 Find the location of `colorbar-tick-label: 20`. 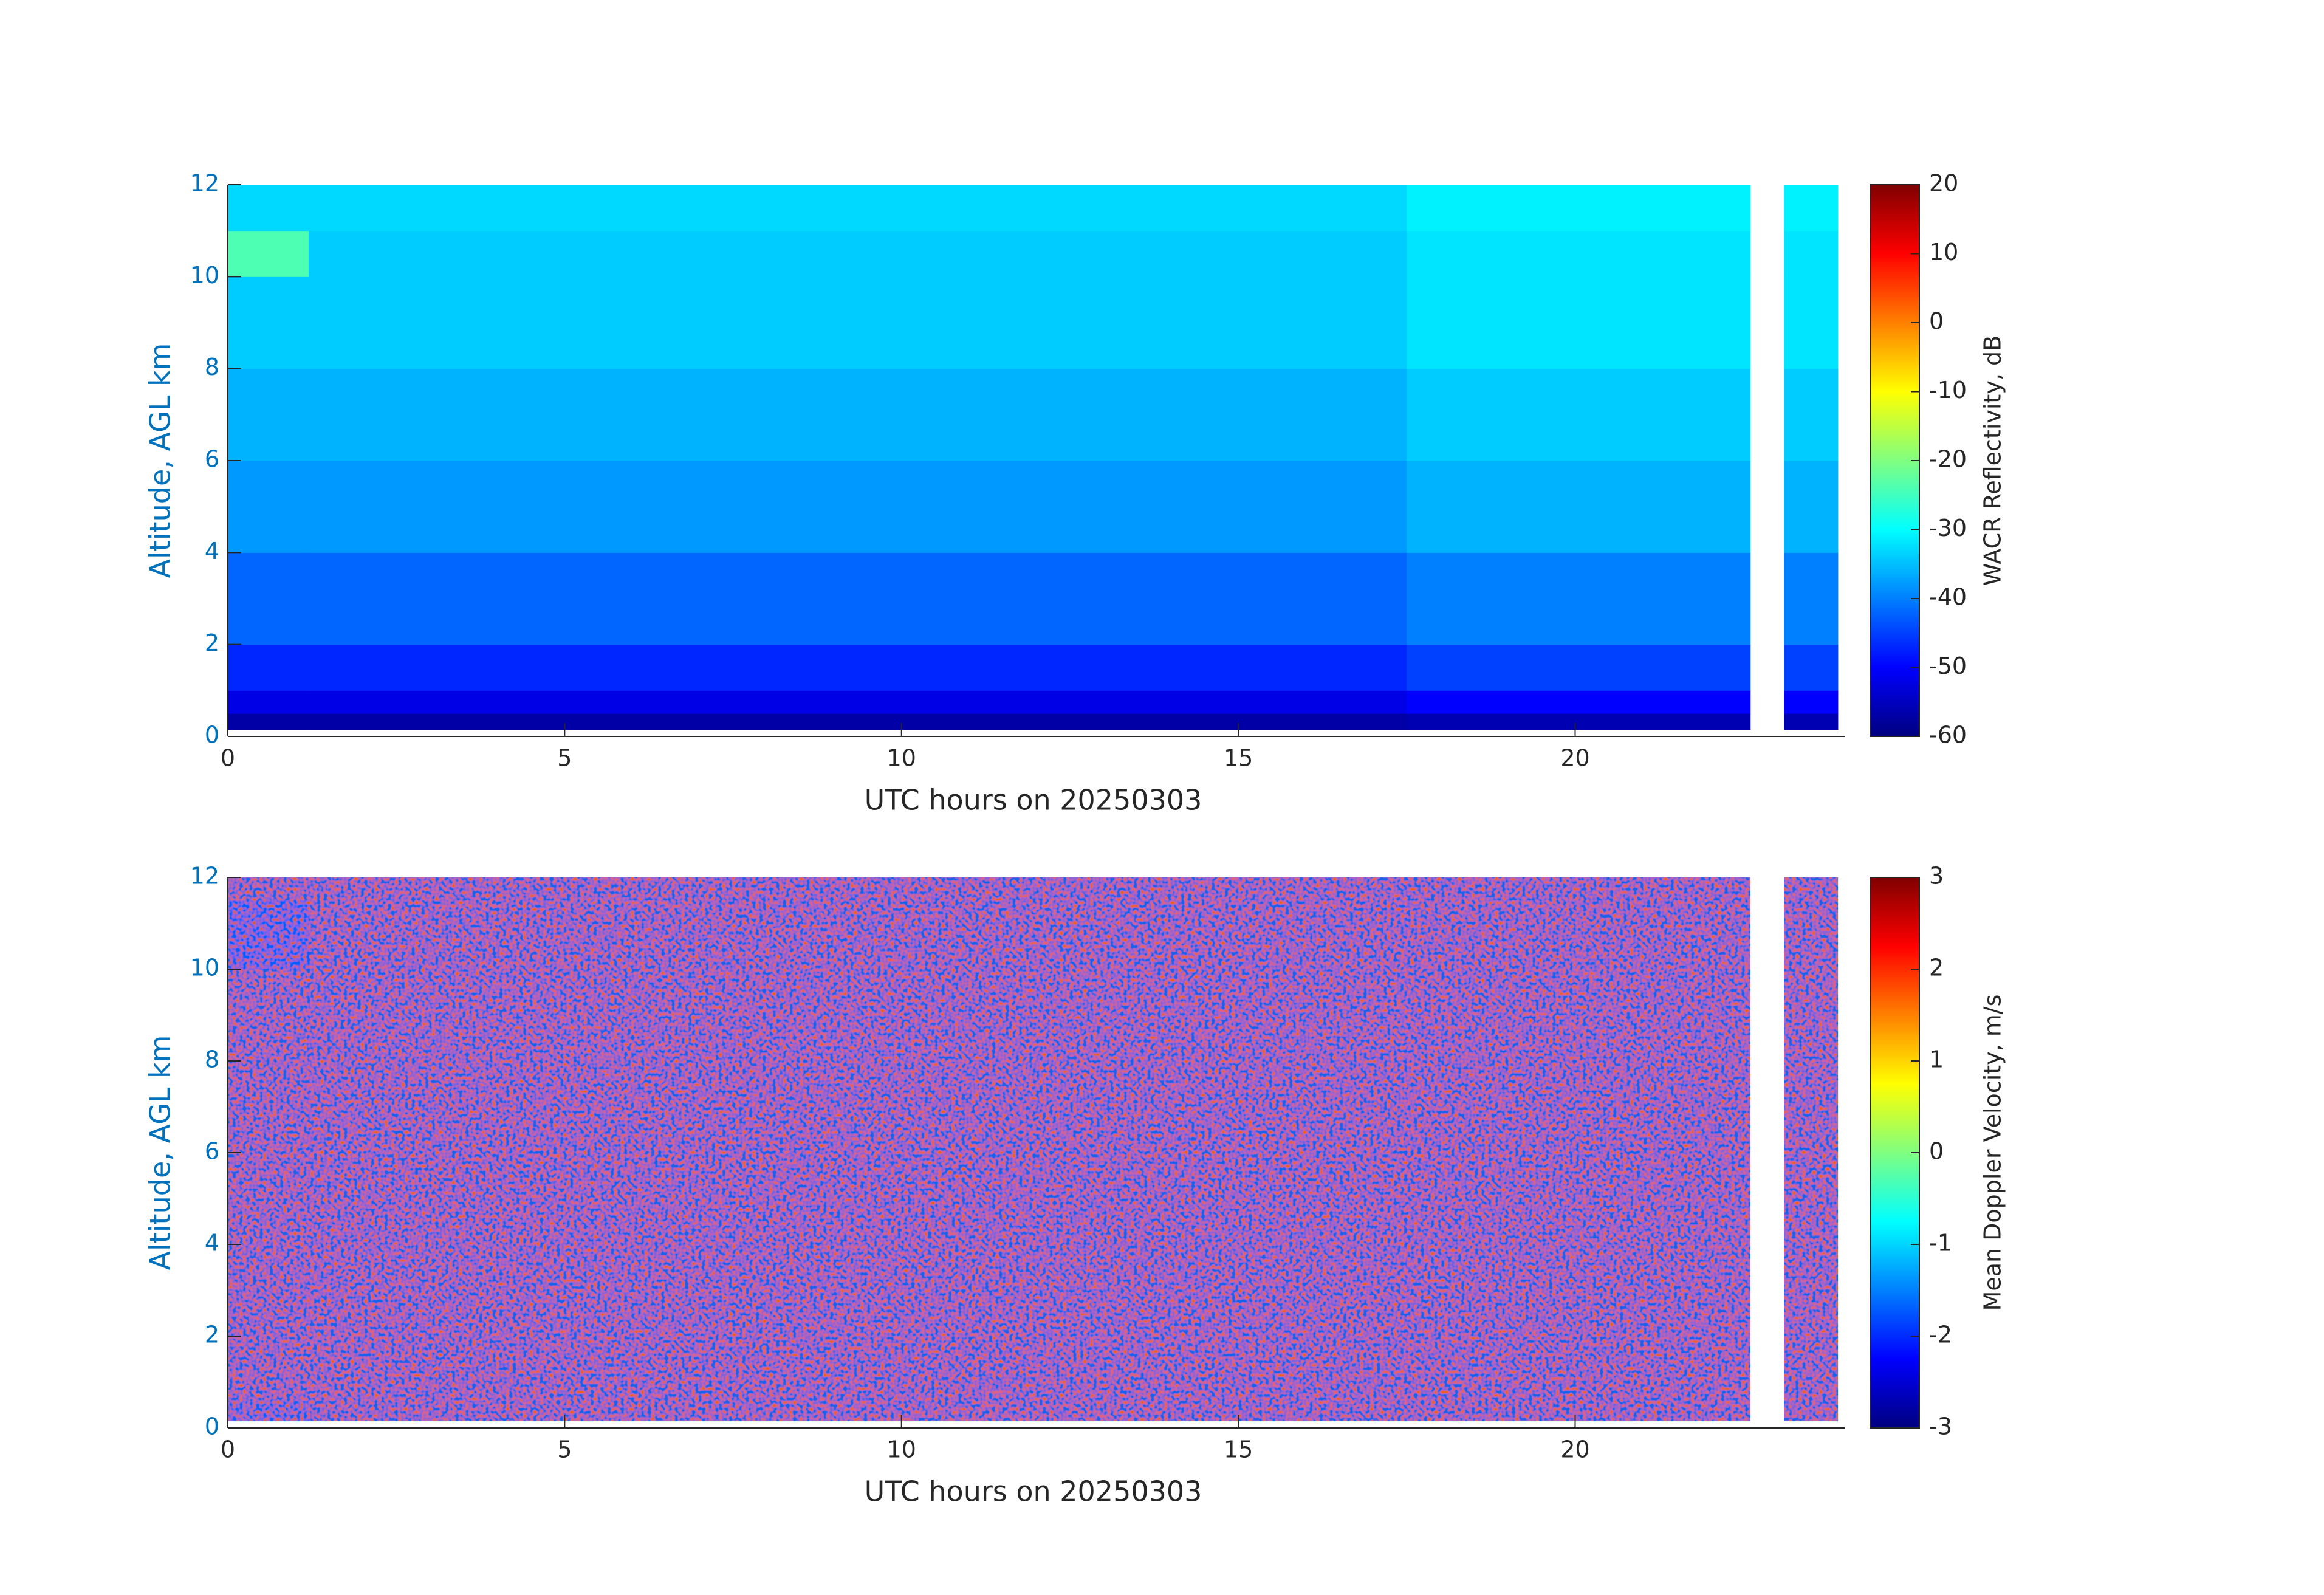

colorbar-tick-label: 20 is located at coordinates (1943, 183).